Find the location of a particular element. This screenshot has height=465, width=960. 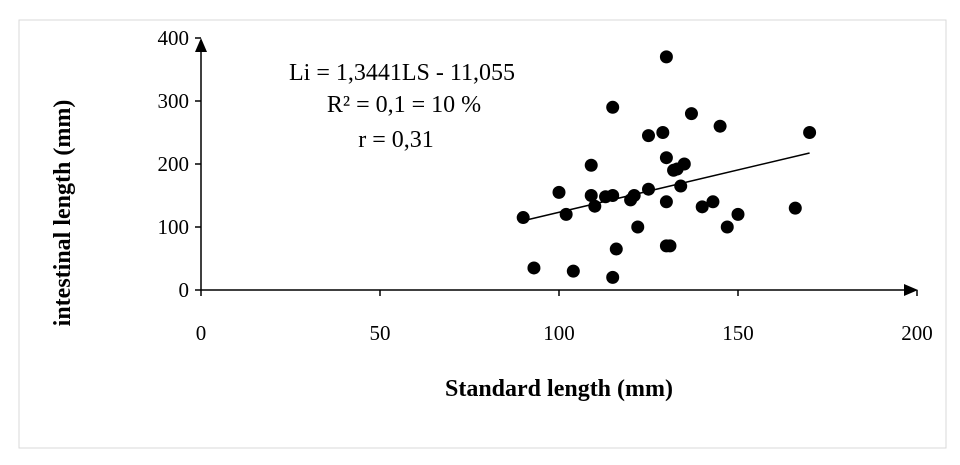

x-tick-label: 100 is located at coordinates (559, 333).